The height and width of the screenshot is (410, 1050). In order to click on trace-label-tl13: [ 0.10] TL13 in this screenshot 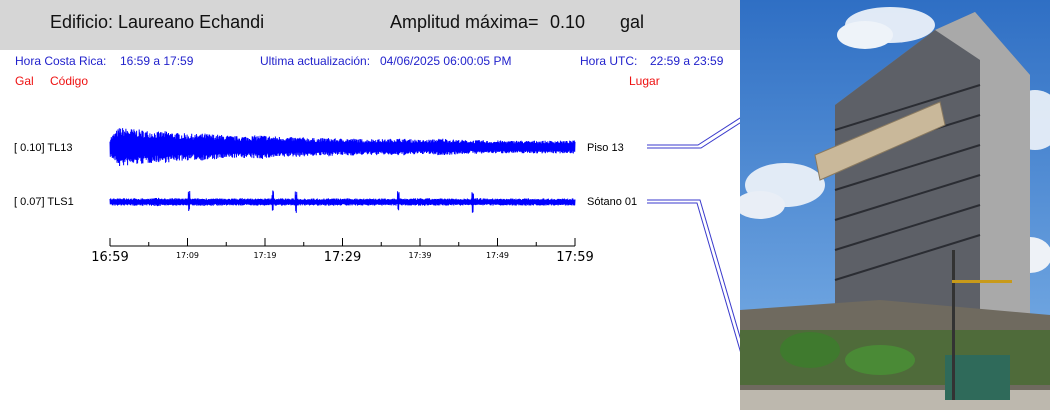, I will do `click(43, 148)`.